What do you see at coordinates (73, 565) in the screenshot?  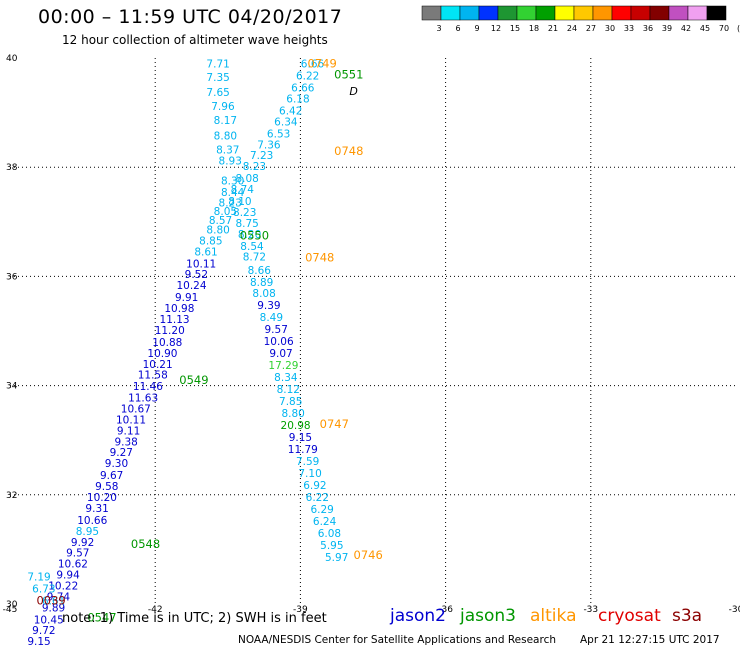 I see `wave-height-label: 10.62` at bounding box center [73, 565].